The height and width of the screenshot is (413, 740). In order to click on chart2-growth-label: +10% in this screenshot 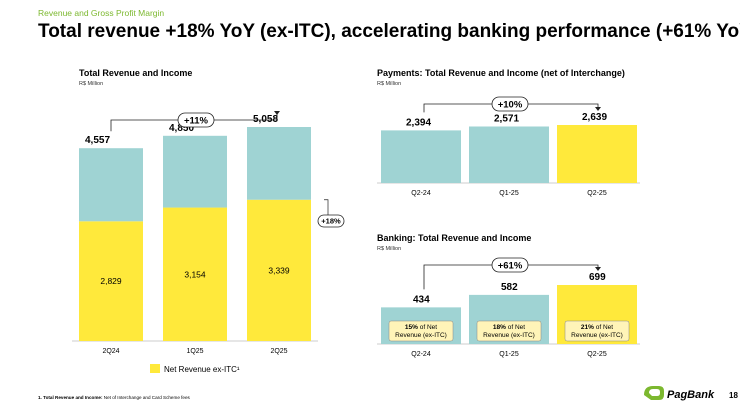, I will do `click(510, 104)`.